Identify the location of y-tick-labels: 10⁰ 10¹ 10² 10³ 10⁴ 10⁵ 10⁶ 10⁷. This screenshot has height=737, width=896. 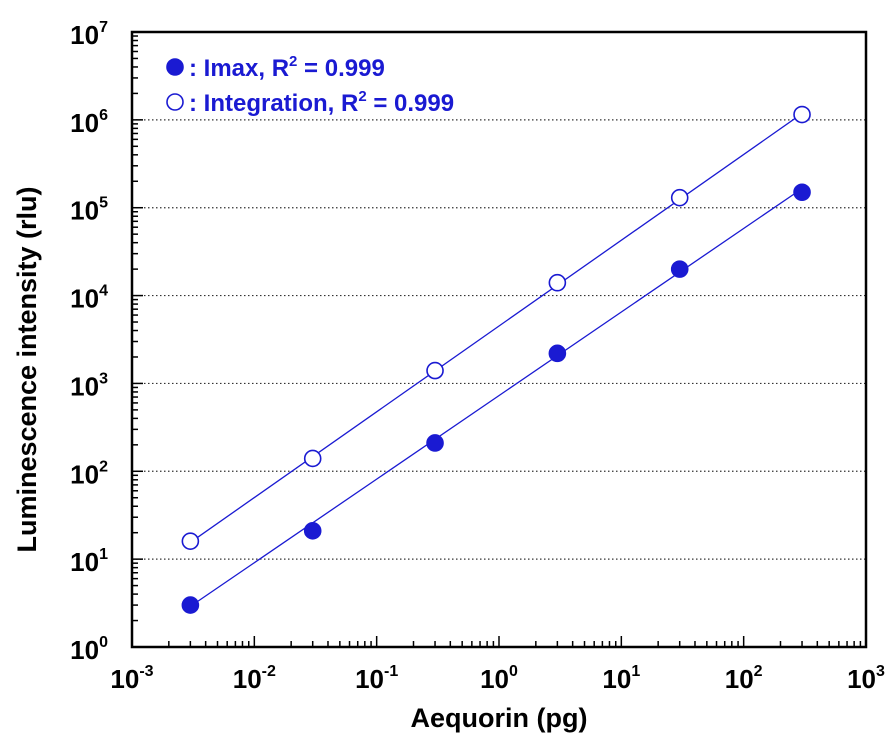
(89, 342).